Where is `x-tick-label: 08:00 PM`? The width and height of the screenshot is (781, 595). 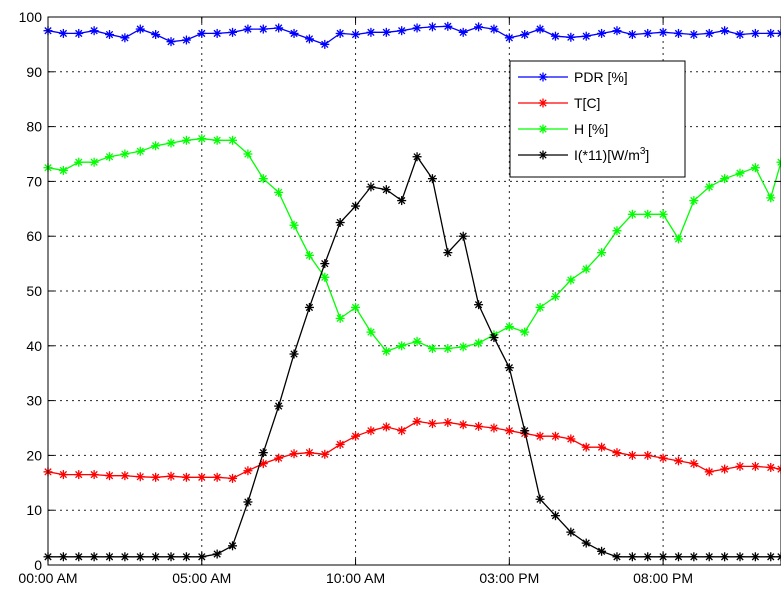 x-tick-label: 08:00 PM is located at coordinates (663, 578).